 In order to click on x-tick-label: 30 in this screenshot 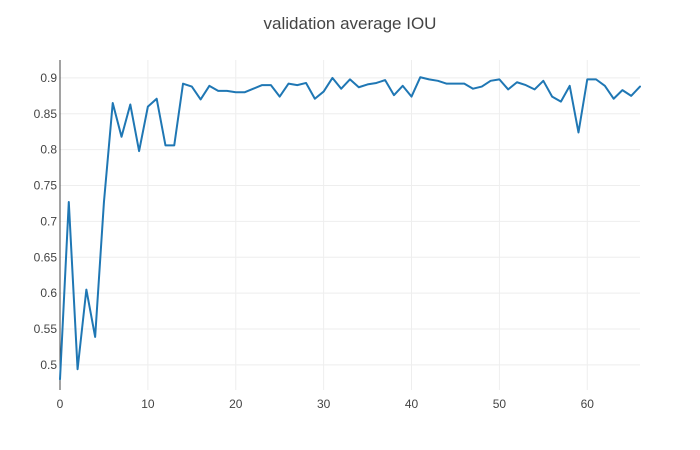, I will do `click(324, 404)`.